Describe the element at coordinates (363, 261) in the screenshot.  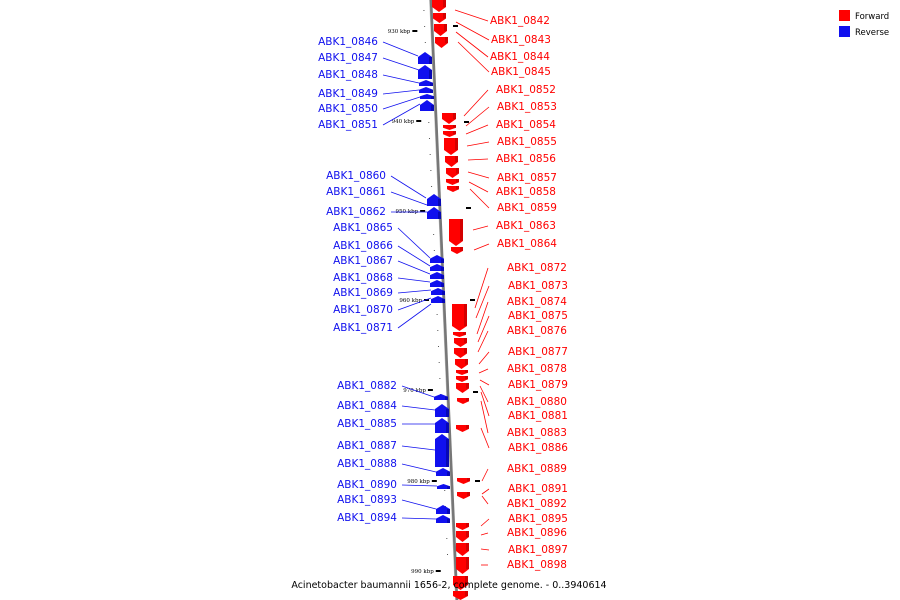
I see `reverse-gene-label: ABK1_0867` at that location.